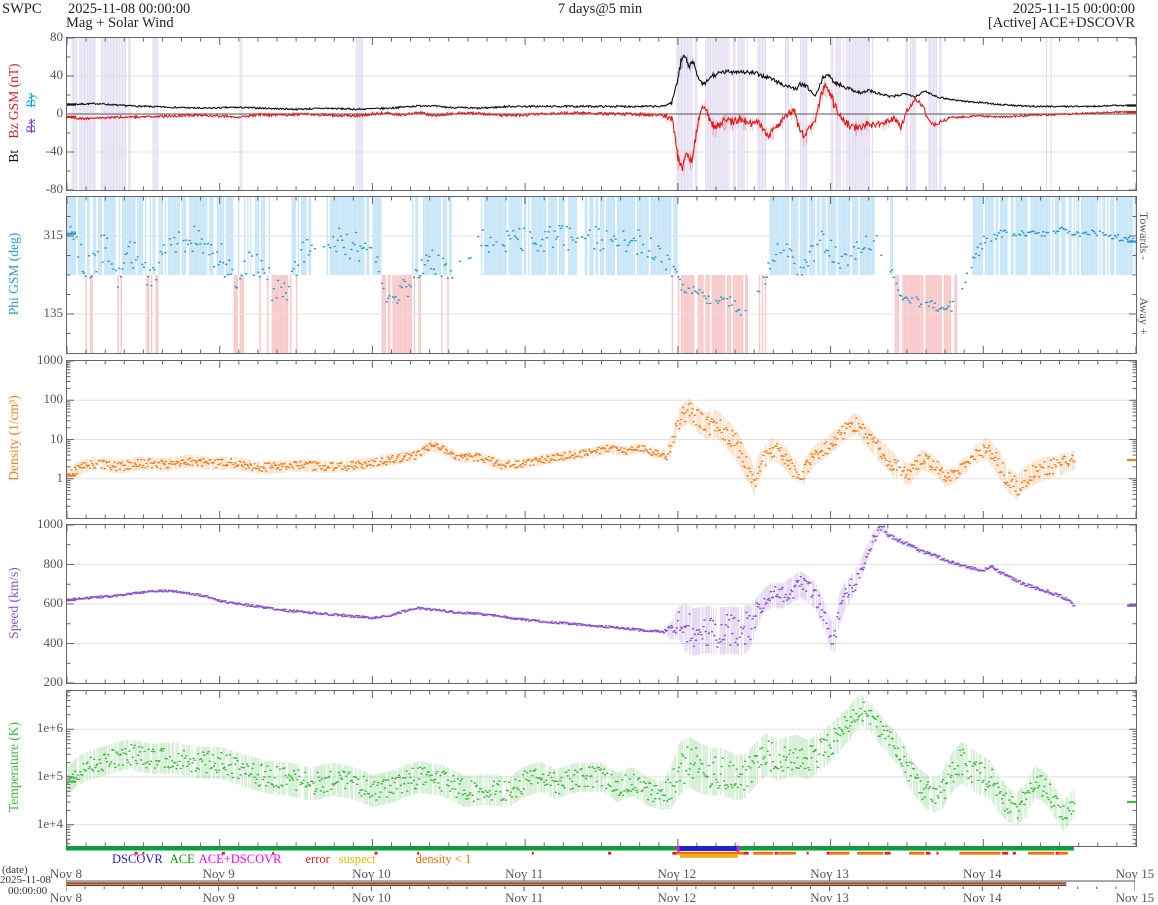  Describe the element at coordinates (60, 477) in the screenshot. I see `y-tick-label: 1` at that location.